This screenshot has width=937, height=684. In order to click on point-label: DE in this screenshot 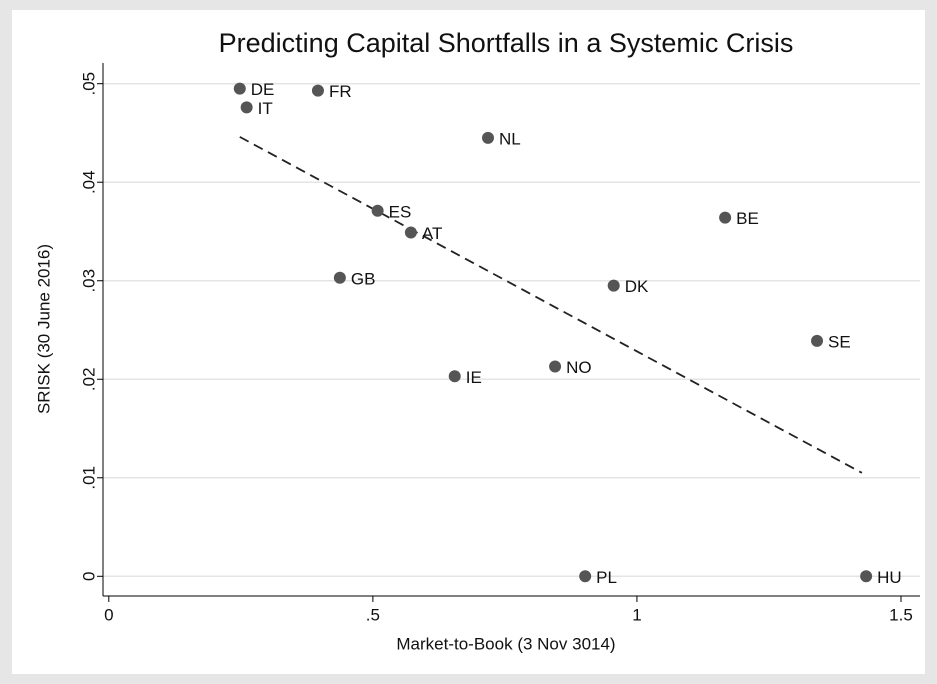, I will do `click(263, 89)`.